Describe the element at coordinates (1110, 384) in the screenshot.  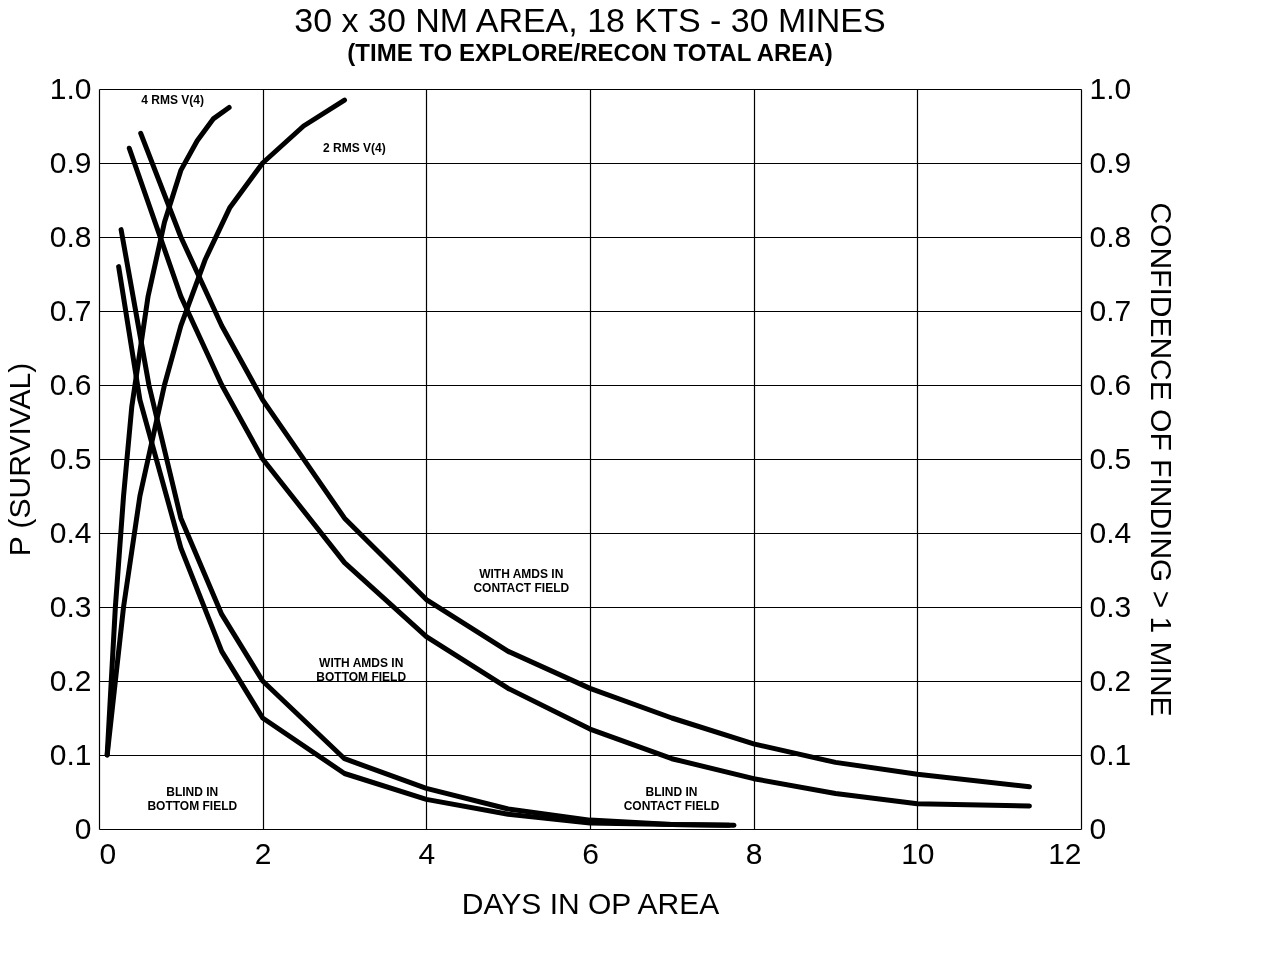
I see `y2-tick-label: 0.6` at that location.